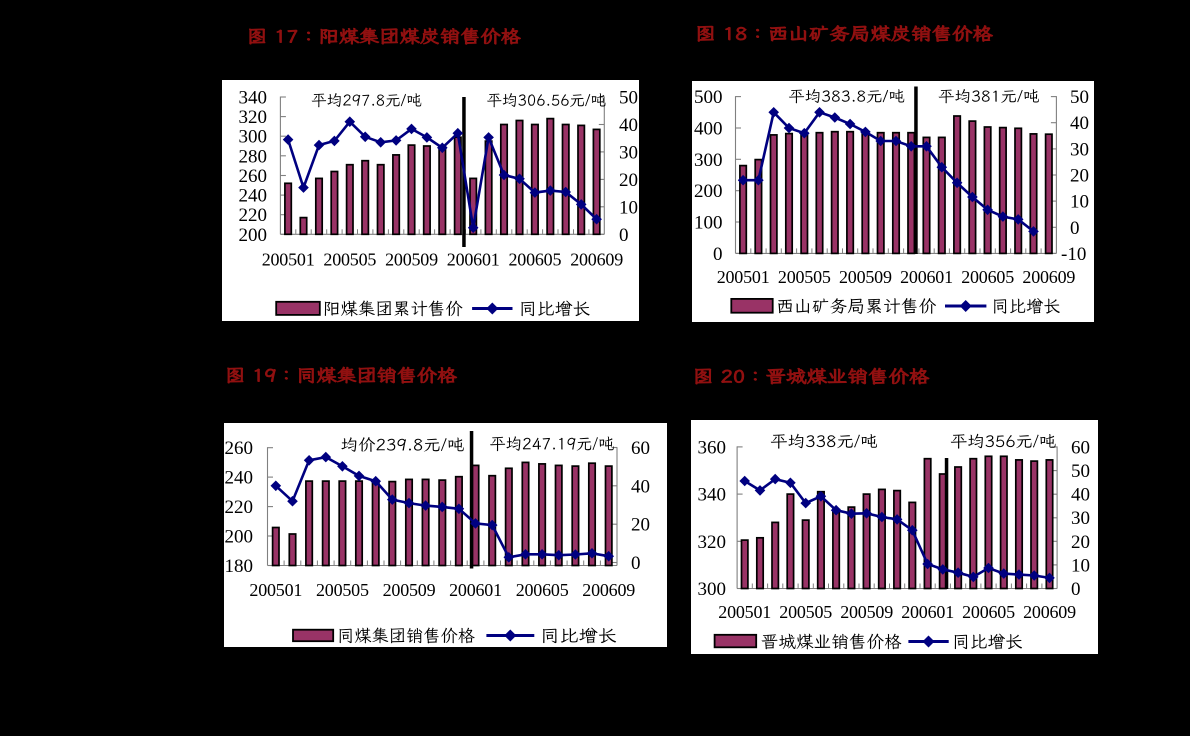 Image resolution: width=1190 pixels, height=736 pixels. Describe the element at coordinates (708, 97) in the screenshot. I see `svg-text: 500` at that location.